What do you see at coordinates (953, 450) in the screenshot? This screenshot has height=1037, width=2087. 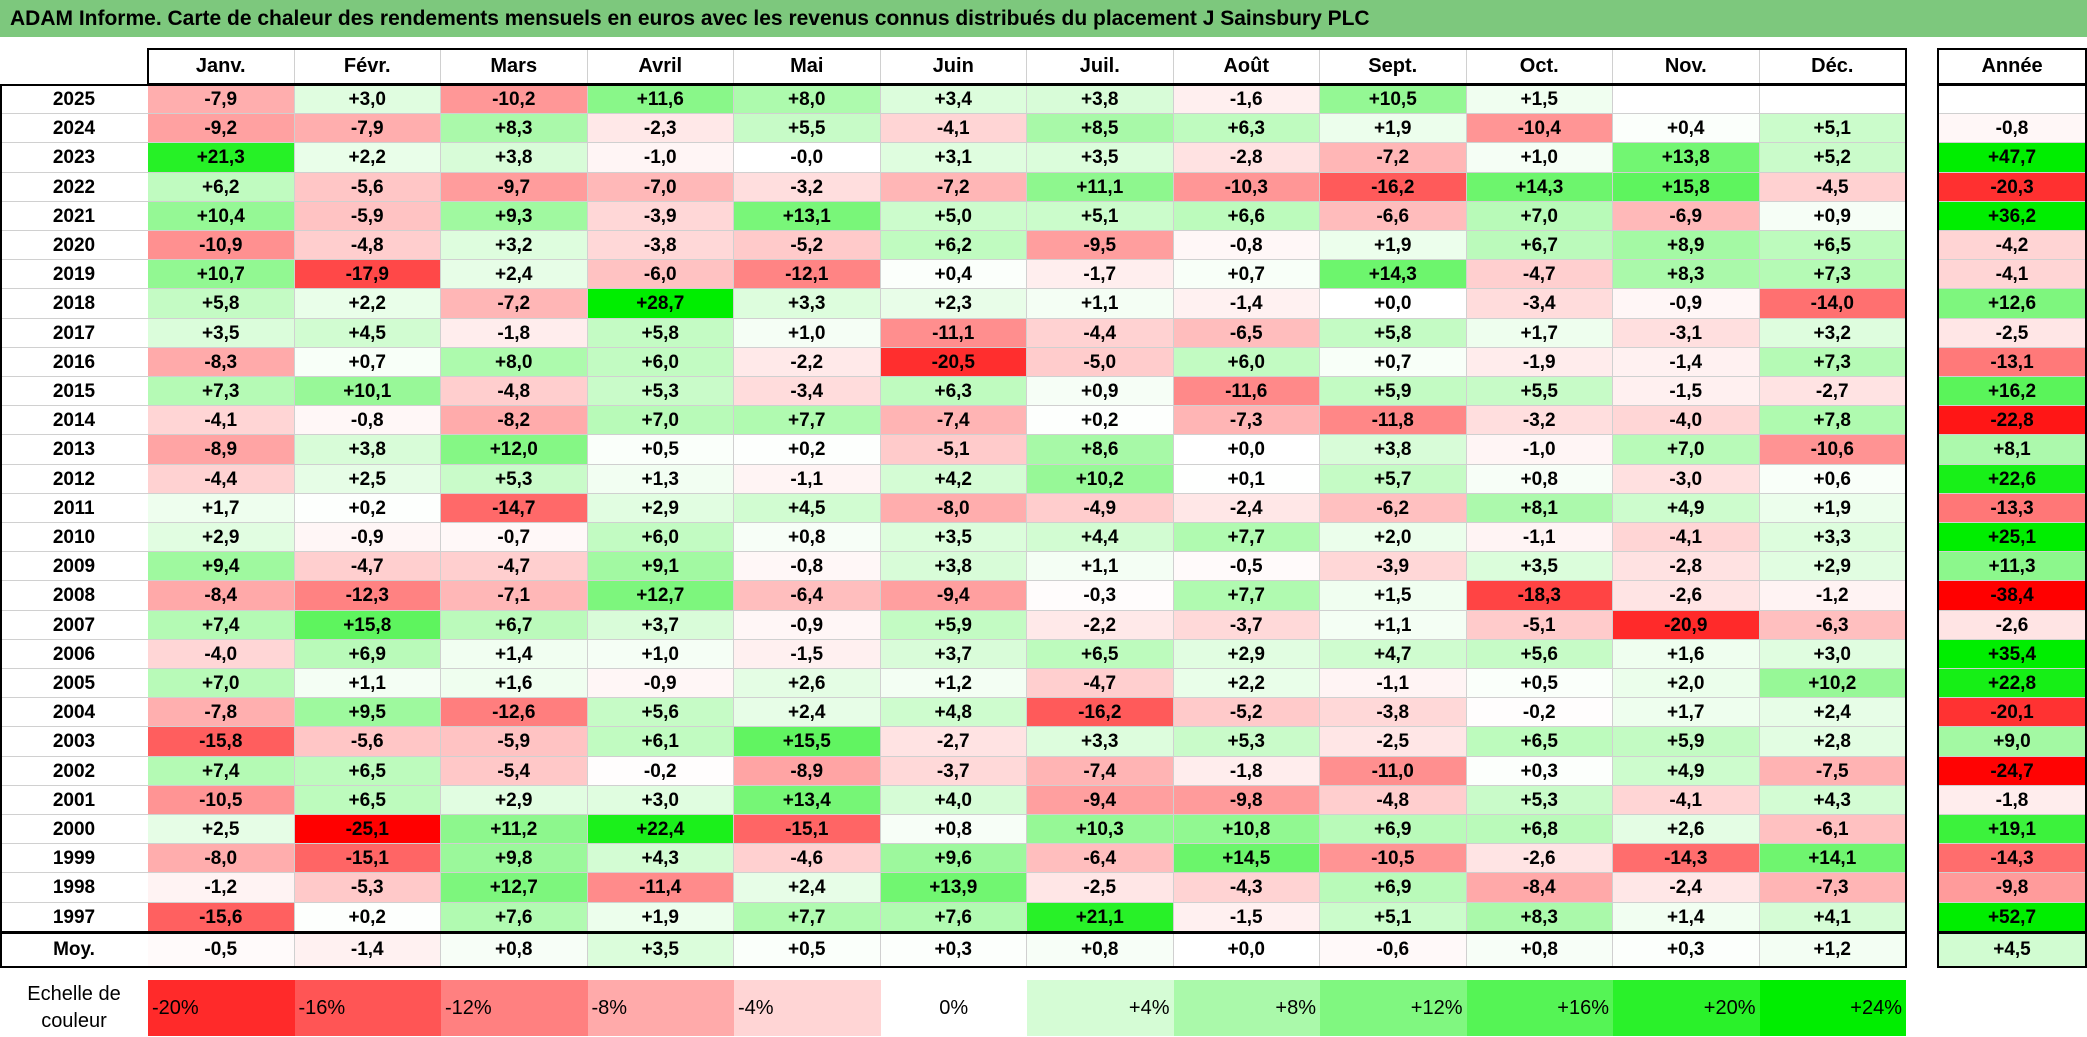 I see `heatmap-cell: -5,1` at bounding box center [953, 450].